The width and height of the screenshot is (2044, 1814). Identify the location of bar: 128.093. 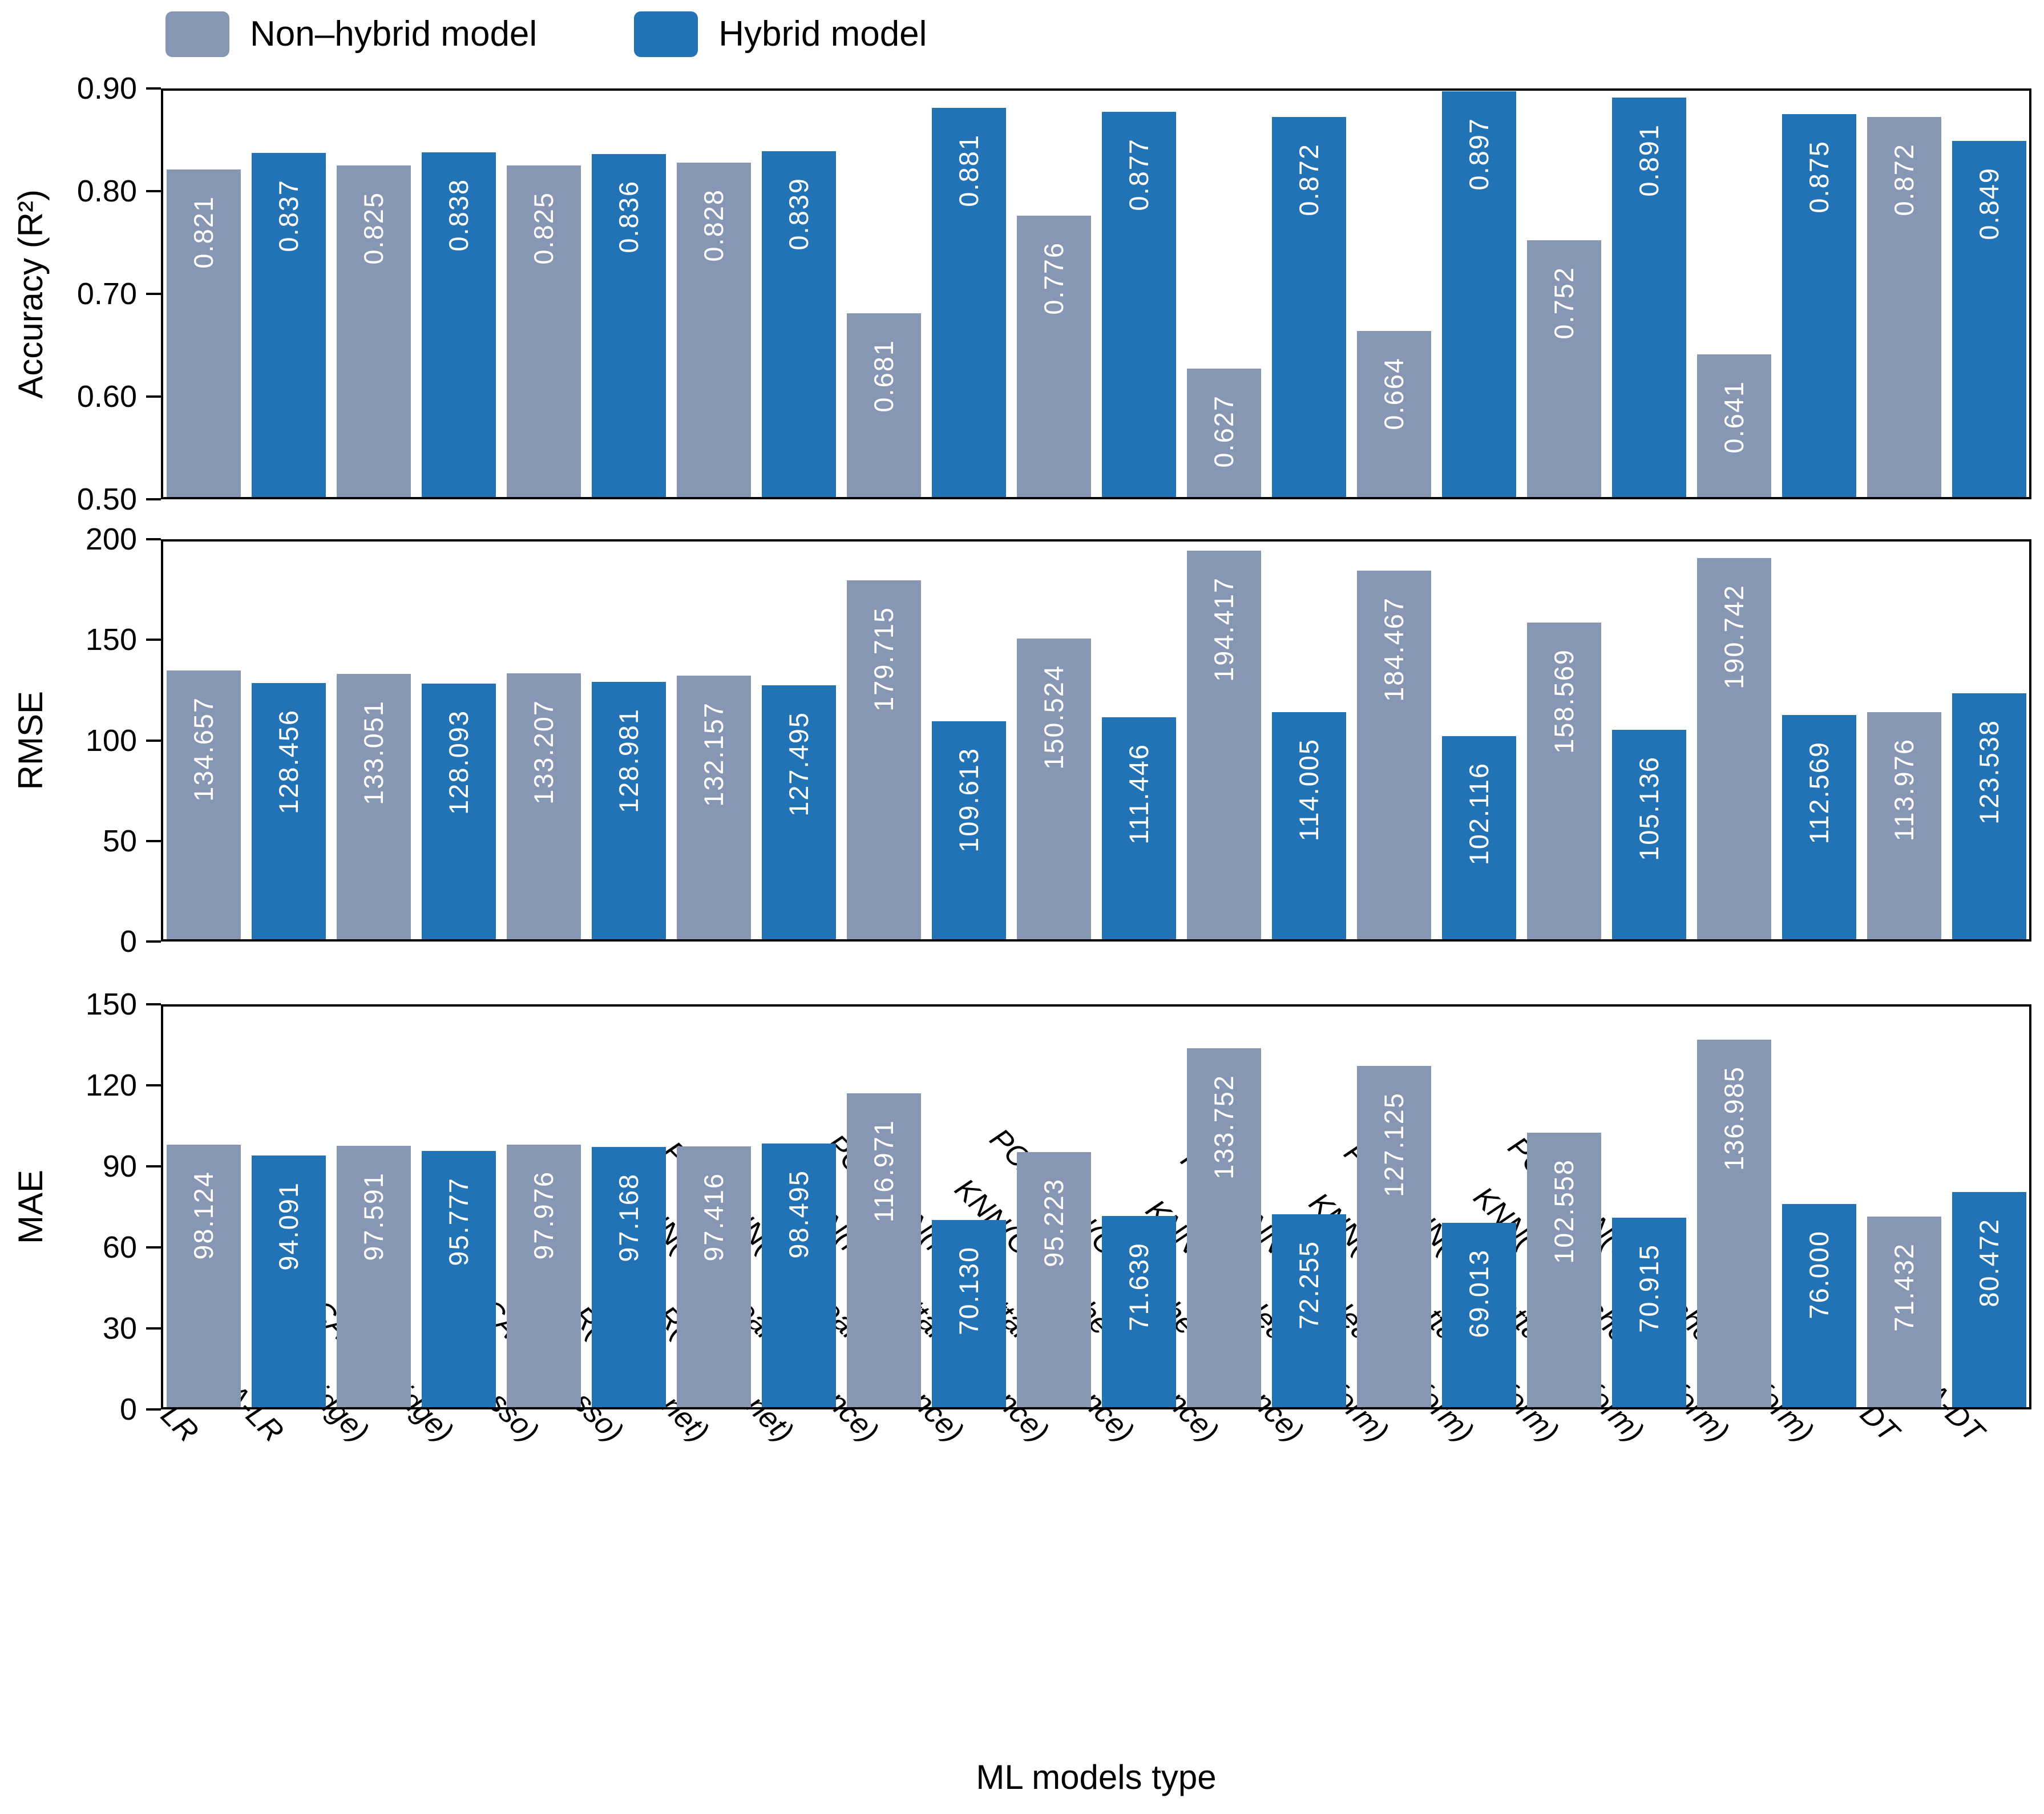
(458, 813).